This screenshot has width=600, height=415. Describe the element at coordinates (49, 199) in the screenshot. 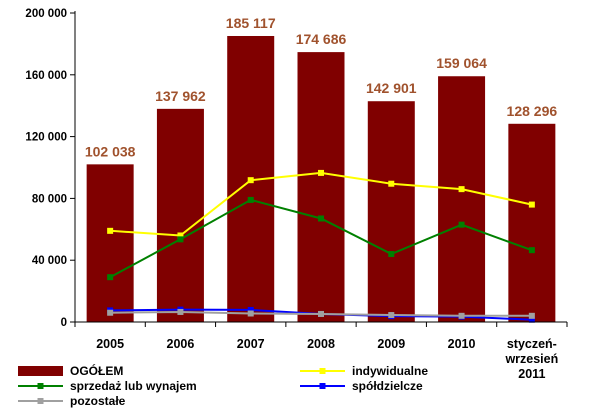

I see `y-tick-label: 80 000` at that location.